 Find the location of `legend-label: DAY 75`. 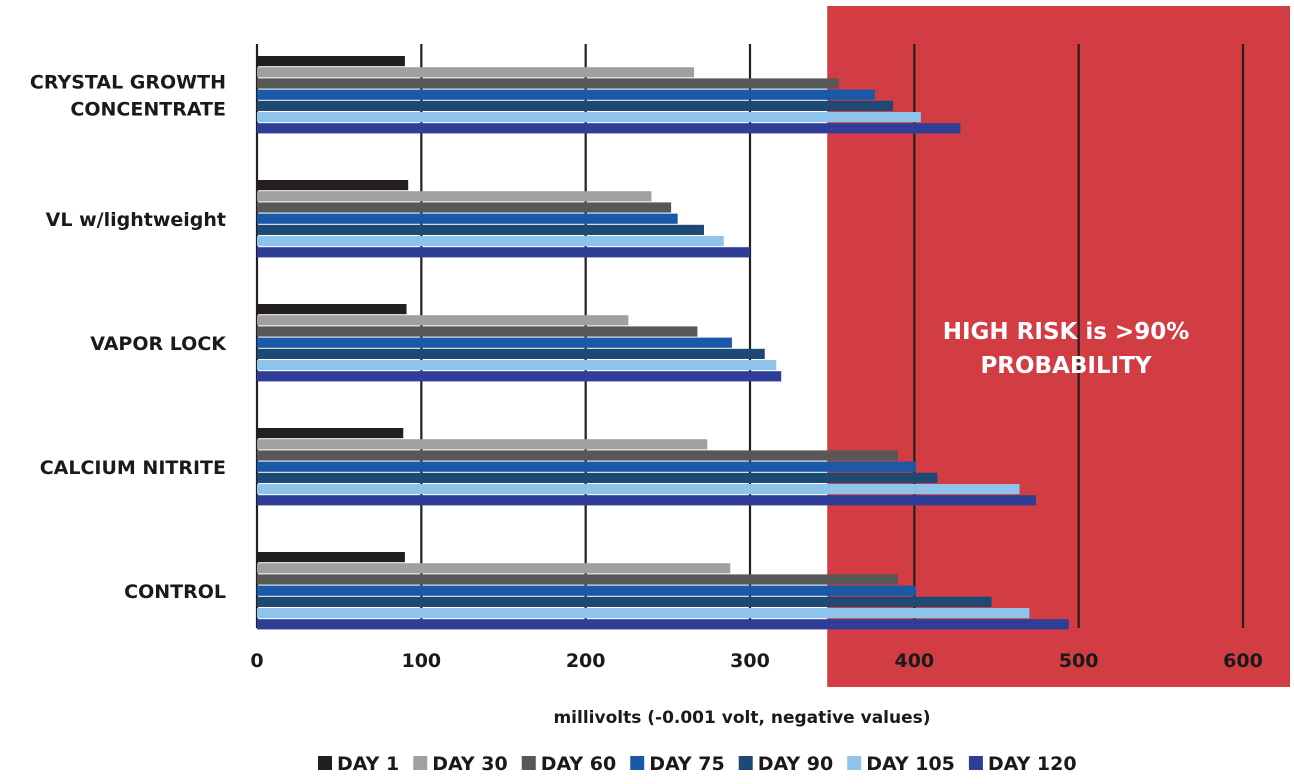

legend-label: DAY 75 is located at coordinates (686, 764).